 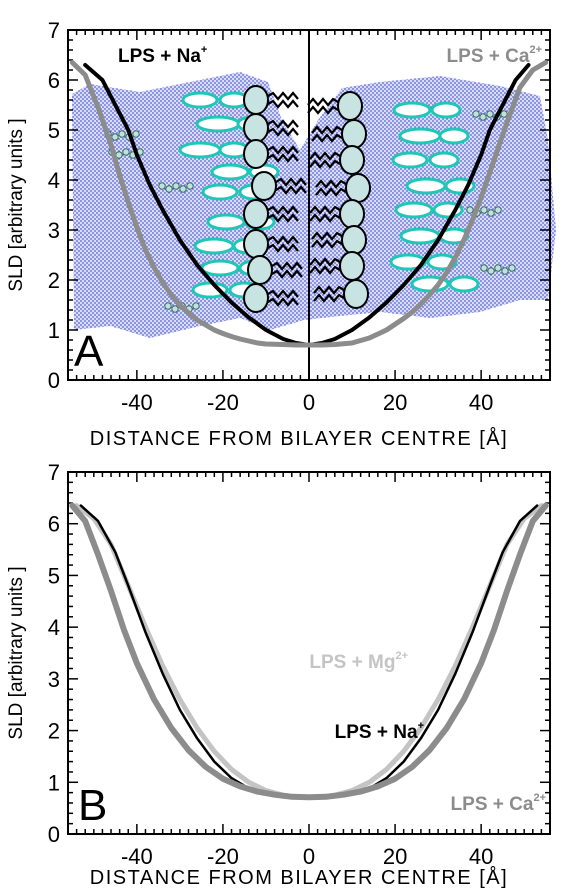 I want to click on y-tick-label: 4, so click(x=54, y=627).